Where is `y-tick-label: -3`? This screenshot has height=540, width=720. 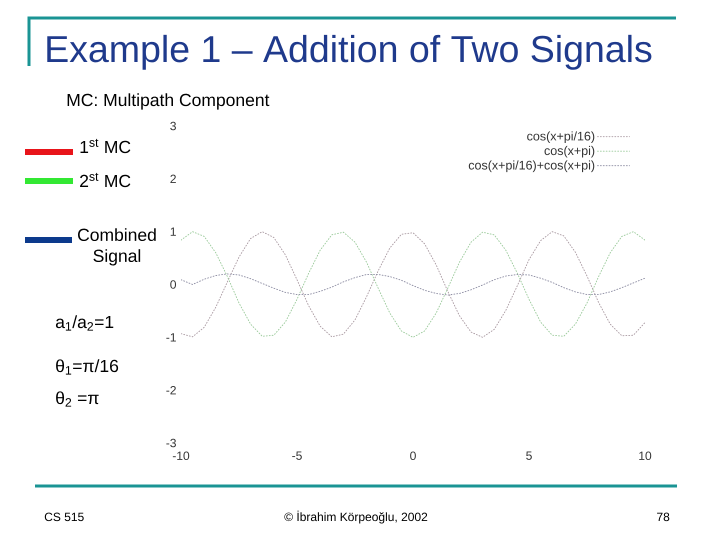 y-tick-label: -3 is located at coordinates (171, 443).